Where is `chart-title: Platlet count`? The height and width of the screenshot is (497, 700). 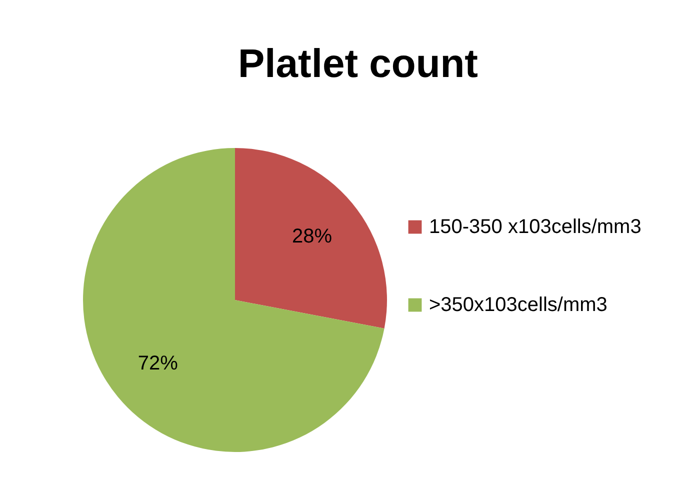
chart-title: Platlet count is located at coordinates (358, 64).